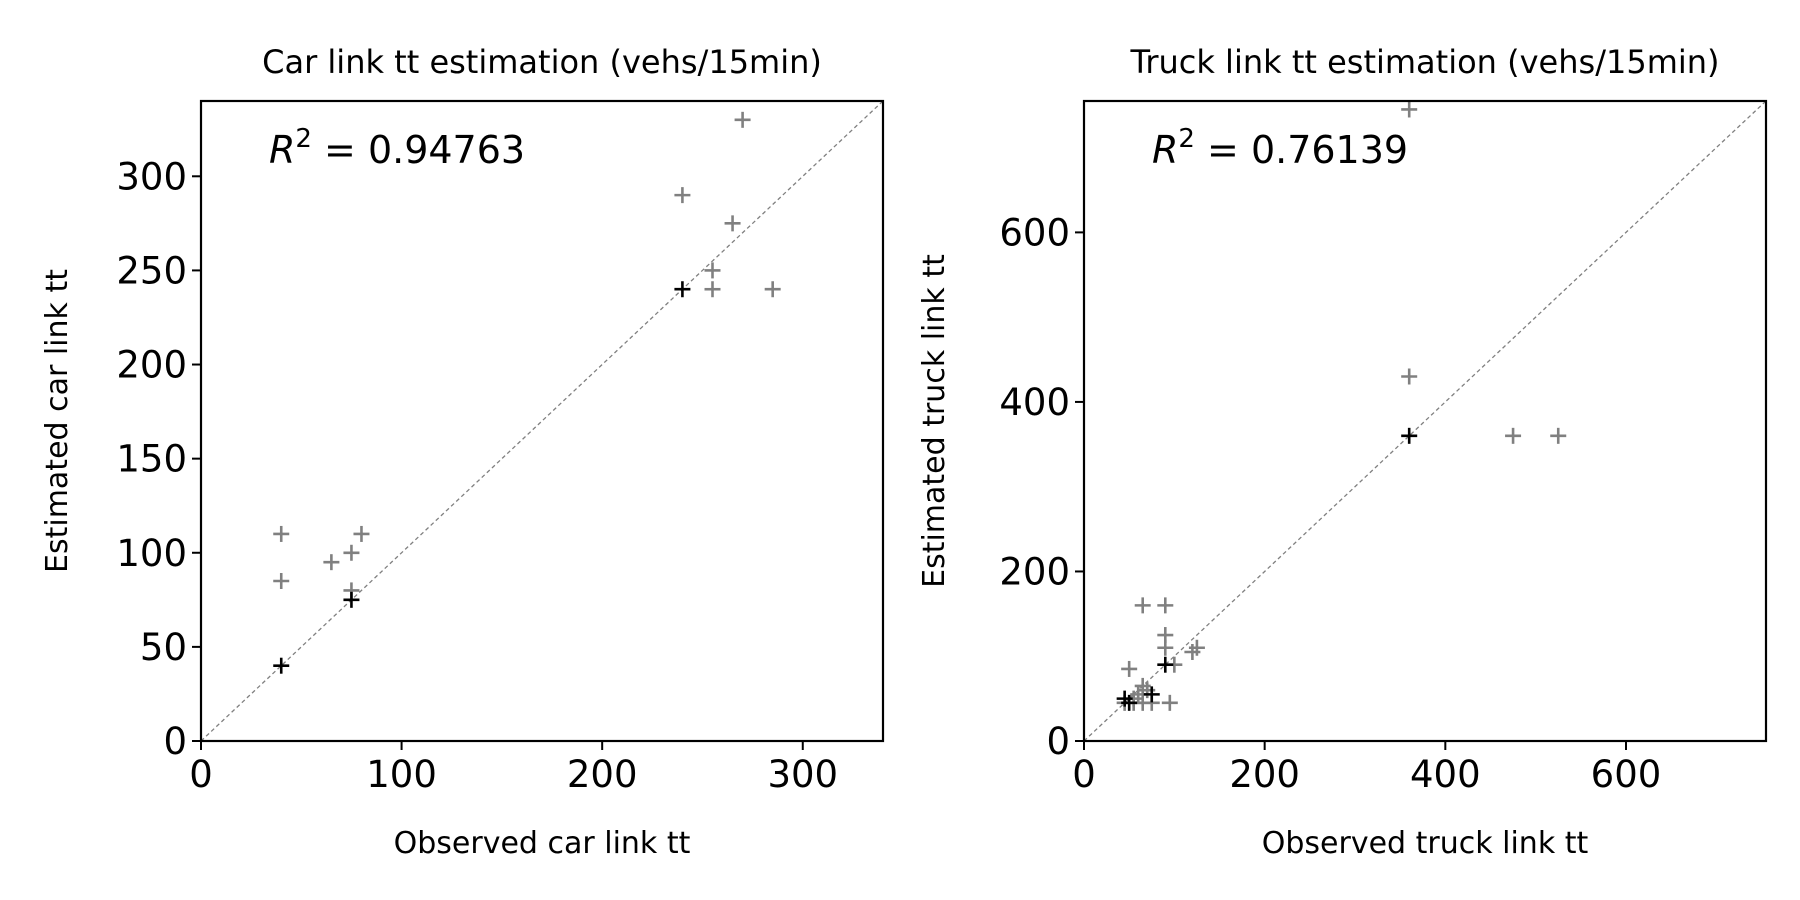  What do you see at coordinates (151, 459) in the screenshot?
I see `y-tick-label: 150` at bounding box center [151, 459].